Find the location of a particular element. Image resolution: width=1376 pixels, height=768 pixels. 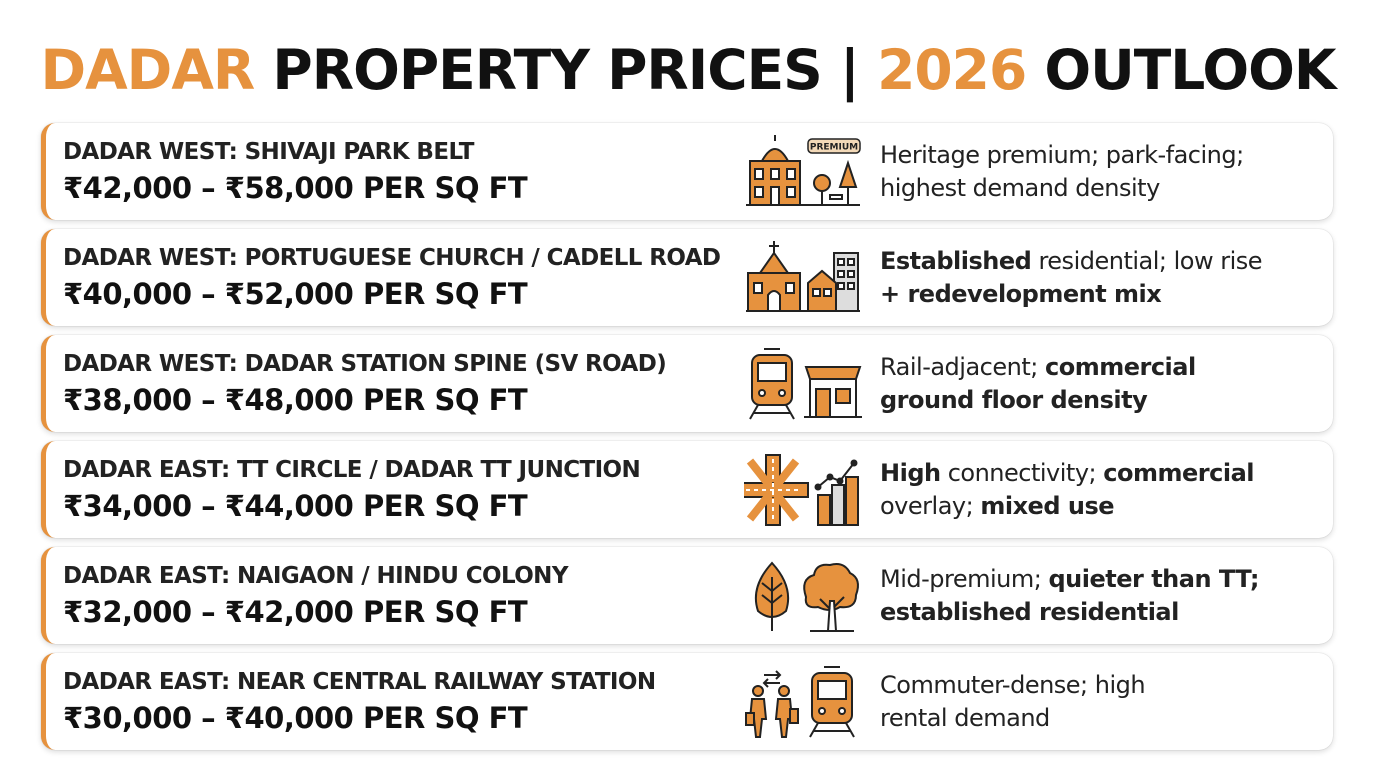

description-line-1: Rail-adjacent; commercial is located at coordinates (1038, 367).